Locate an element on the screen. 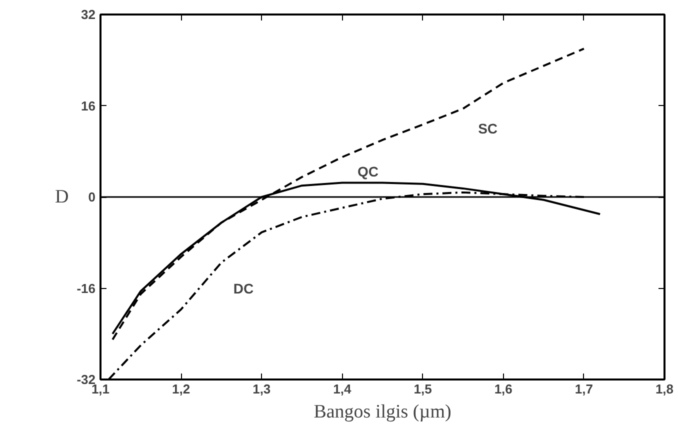  series-label: SC is located at coordinates (488, 128).